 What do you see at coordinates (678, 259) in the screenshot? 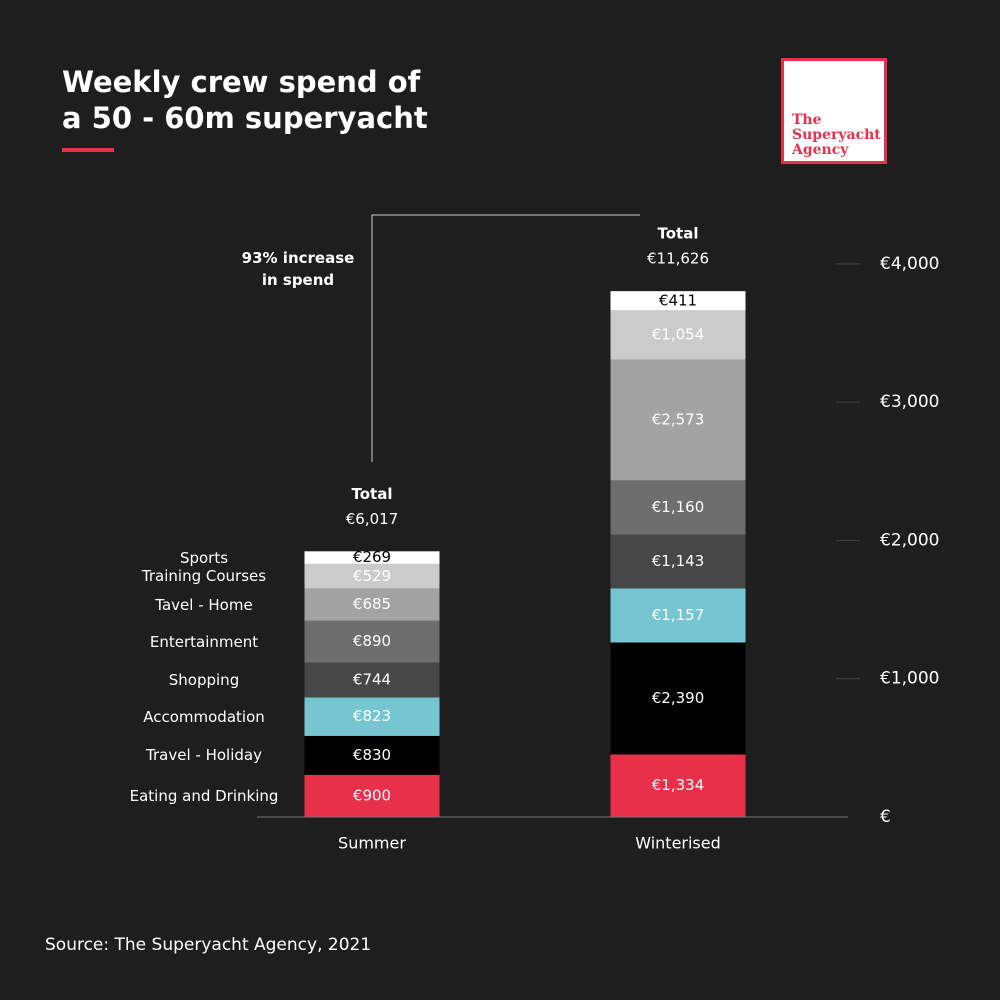
I see `total-value: €11,626` at bounding box center [678, 259].